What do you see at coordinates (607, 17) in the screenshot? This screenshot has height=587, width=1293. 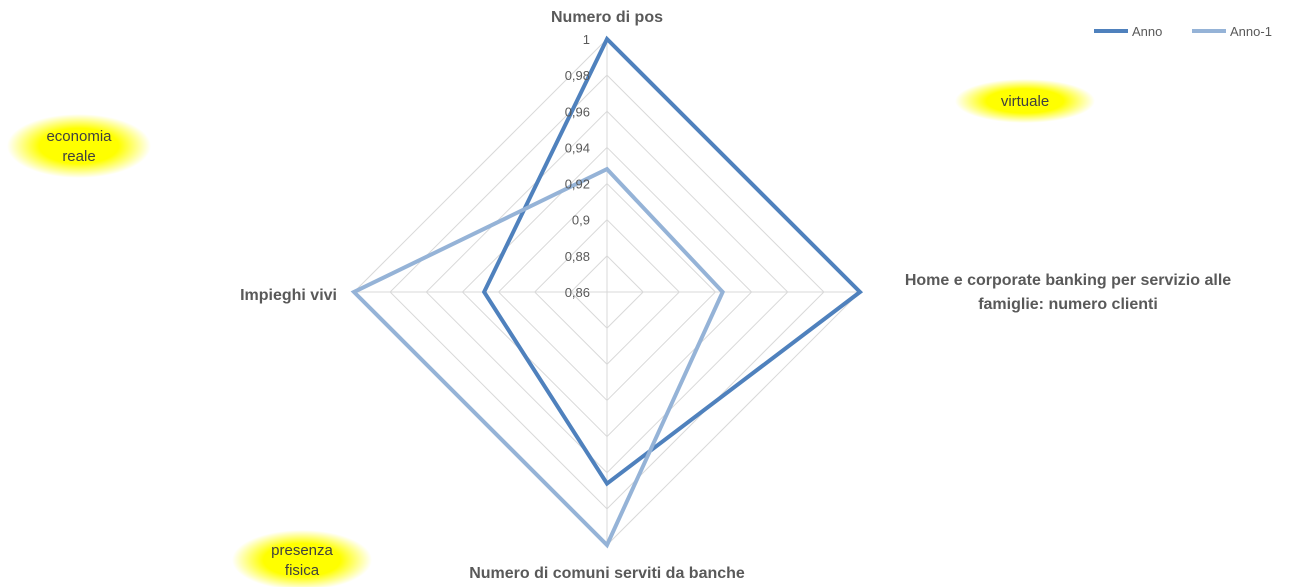 I see `axis-label-0: Numero di pos` at bounding box center [607, 17].